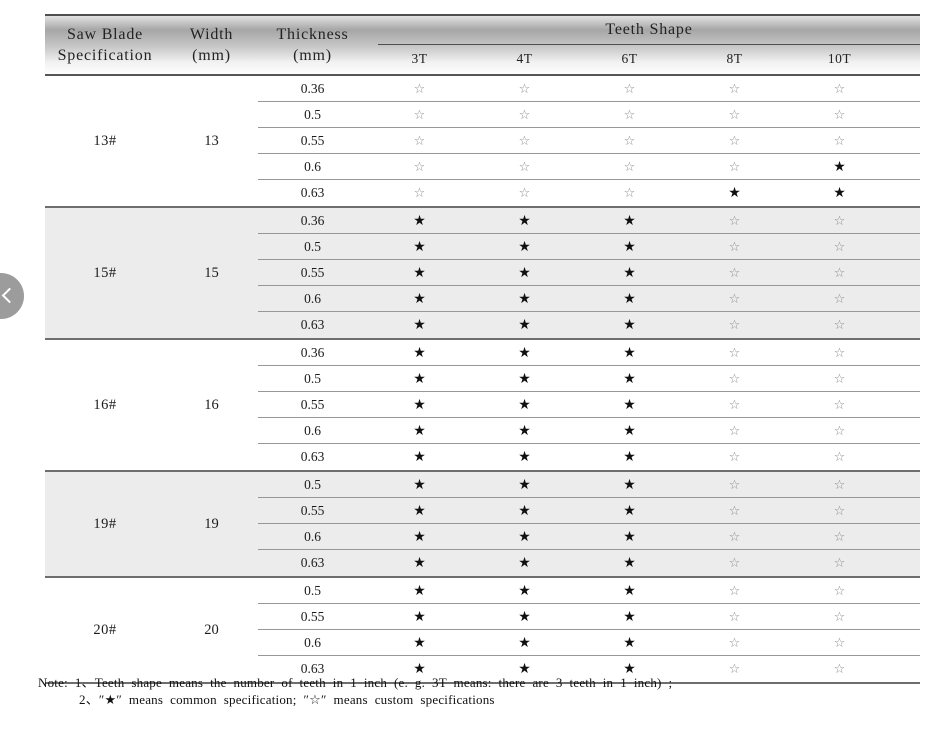  I want to click on table-row: 0.6 ★ ★ ★ ☆ ☆, so click(589, 643).